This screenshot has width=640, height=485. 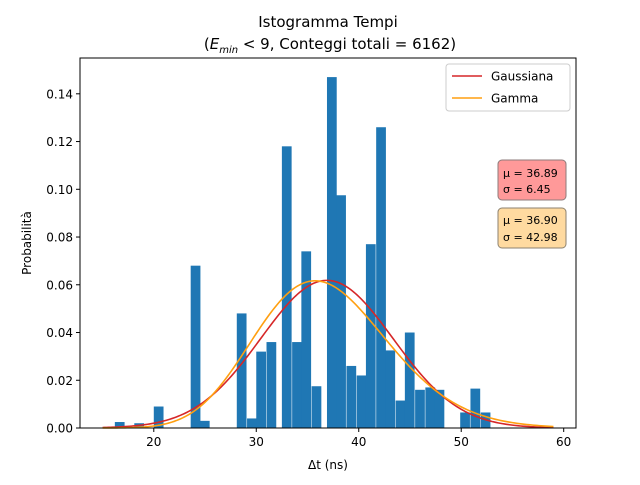 What do you see at coordinates (358, 442) in the screenshot?
I see `x-tick-label: 40` at bounding box center [358, 442].